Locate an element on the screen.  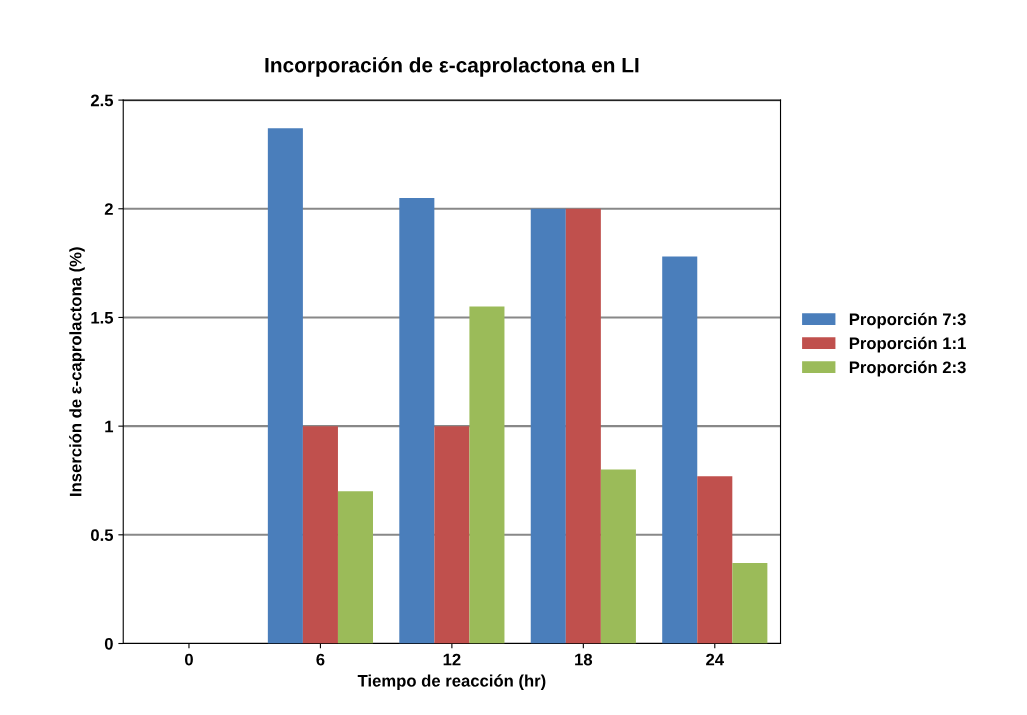
x-tick-label: 24 is located at coordinates (715, 659).